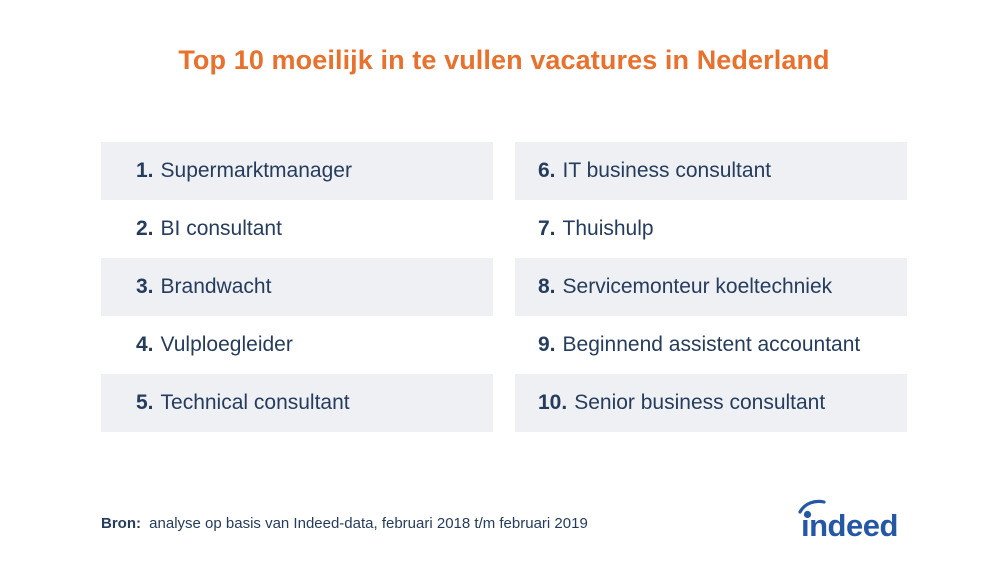  What do you see at coordinates (700, 402) in the screenshot?
I see `job-title: Senior business consultant` at bounding box center [700, 402].